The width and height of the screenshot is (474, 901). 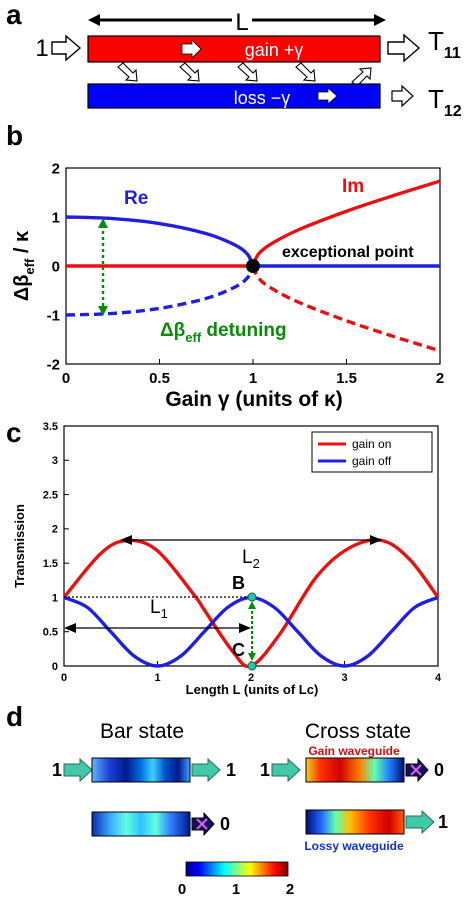 I want to click on bar-input-label: 1, so click(x=57, y=770).